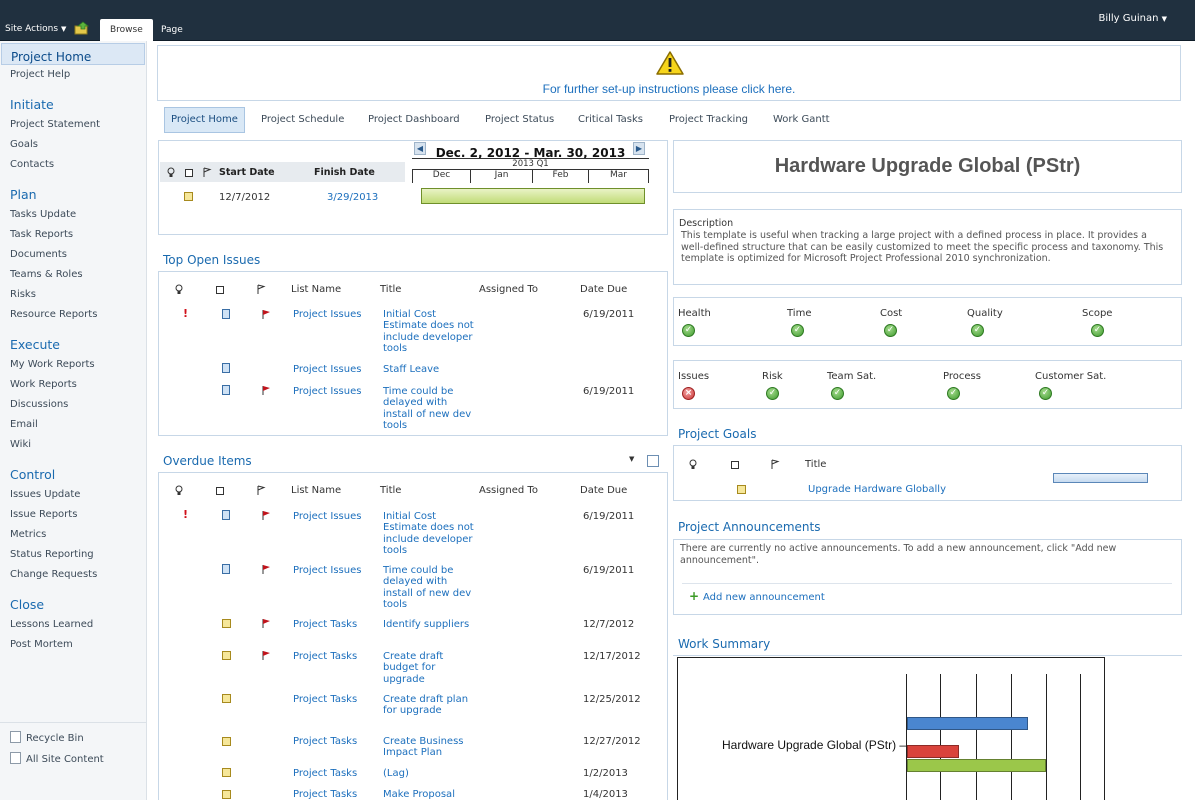  What do you see at coordinates (21, 444) in the screenshot?
I see `nav-link-wiki: Wiki` at bounding box center [21, 444].